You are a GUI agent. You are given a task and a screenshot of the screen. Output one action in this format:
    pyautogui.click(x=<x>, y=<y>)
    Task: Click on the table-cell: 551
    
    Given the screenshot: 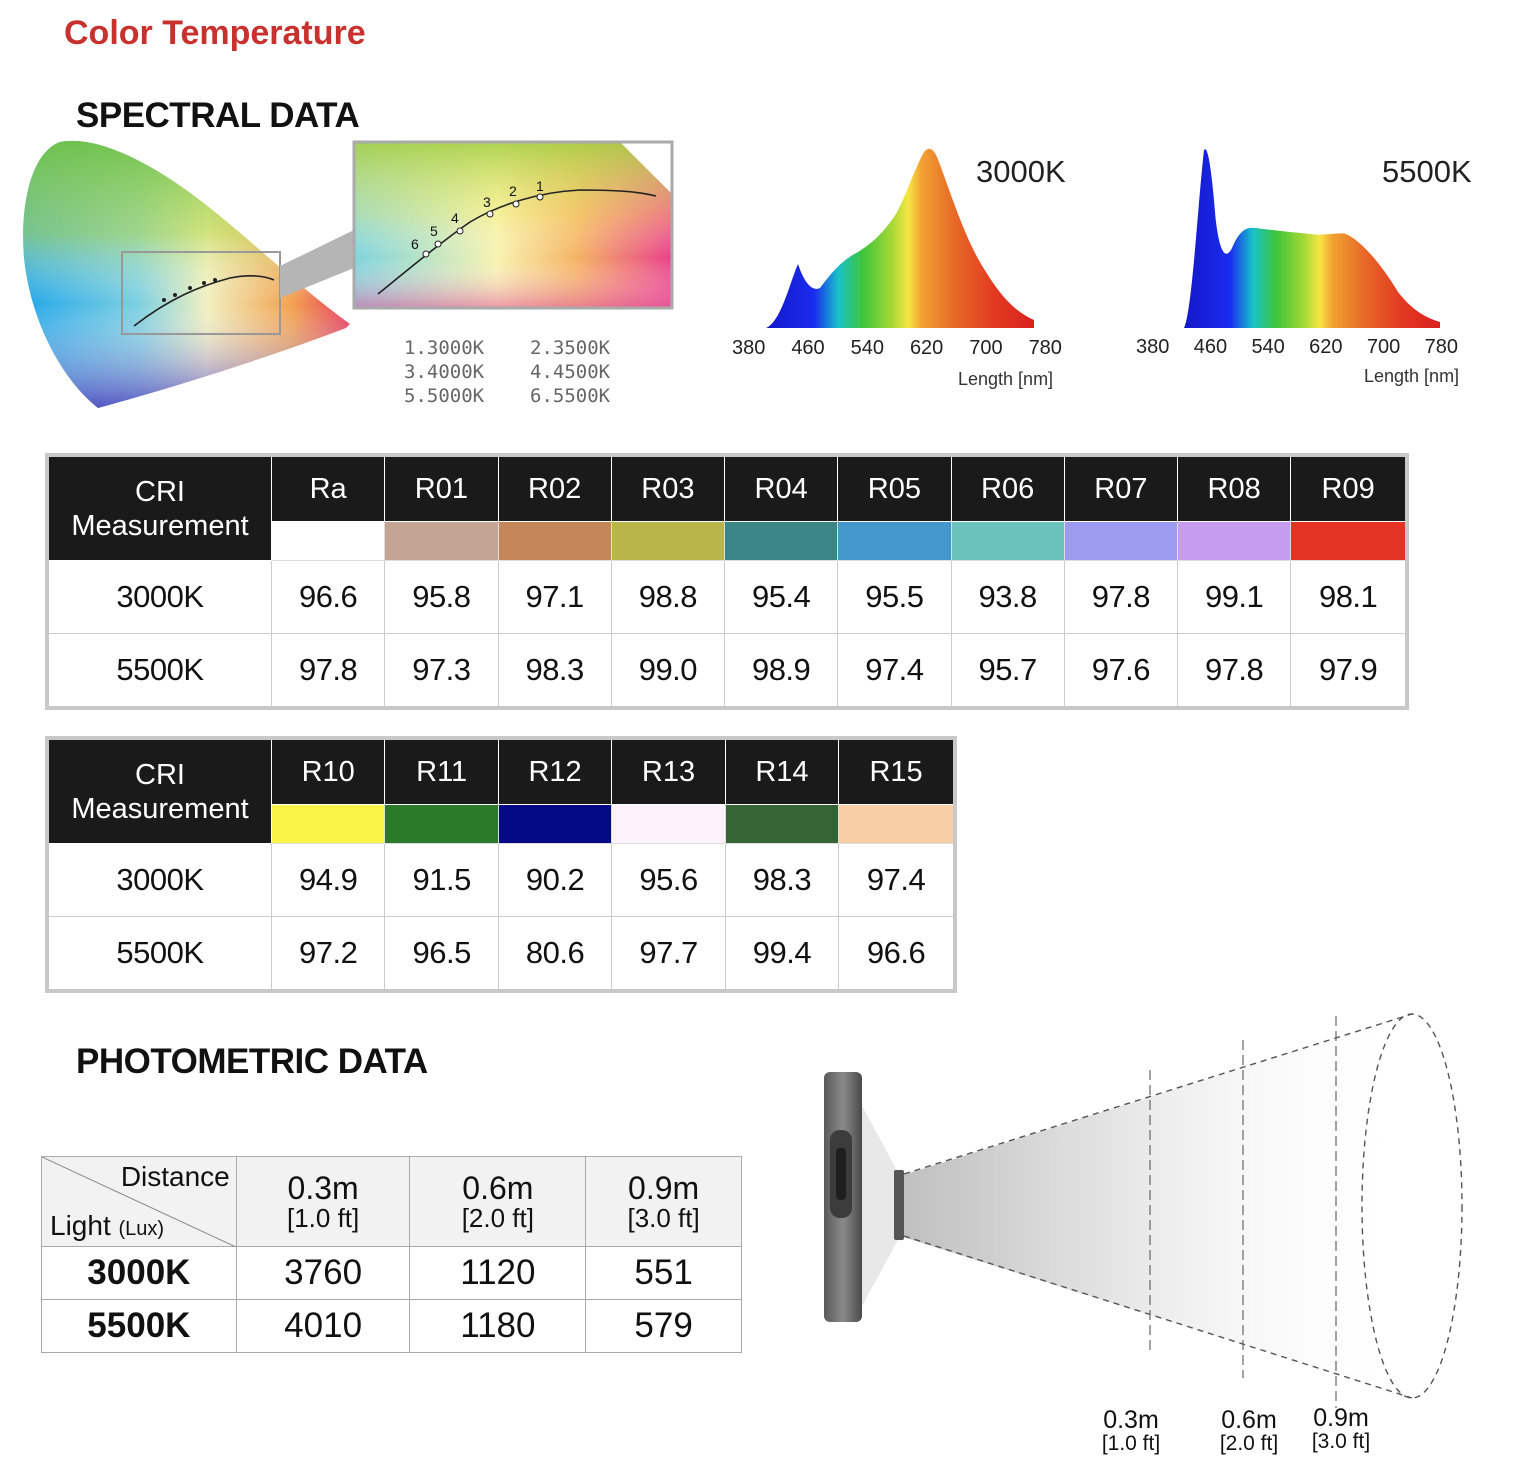 What is the action you would take?
    pyautogui.click(x=663, y=1273)
    